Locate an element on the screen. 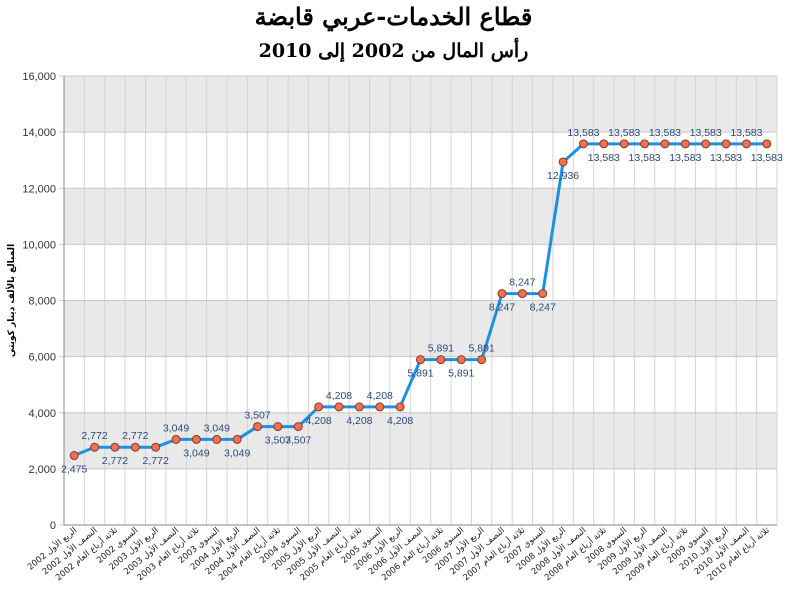 Image resolution: width=787 pixels, height=614 pixels. data-label: 12,936 is located at coordinates (563, 176).